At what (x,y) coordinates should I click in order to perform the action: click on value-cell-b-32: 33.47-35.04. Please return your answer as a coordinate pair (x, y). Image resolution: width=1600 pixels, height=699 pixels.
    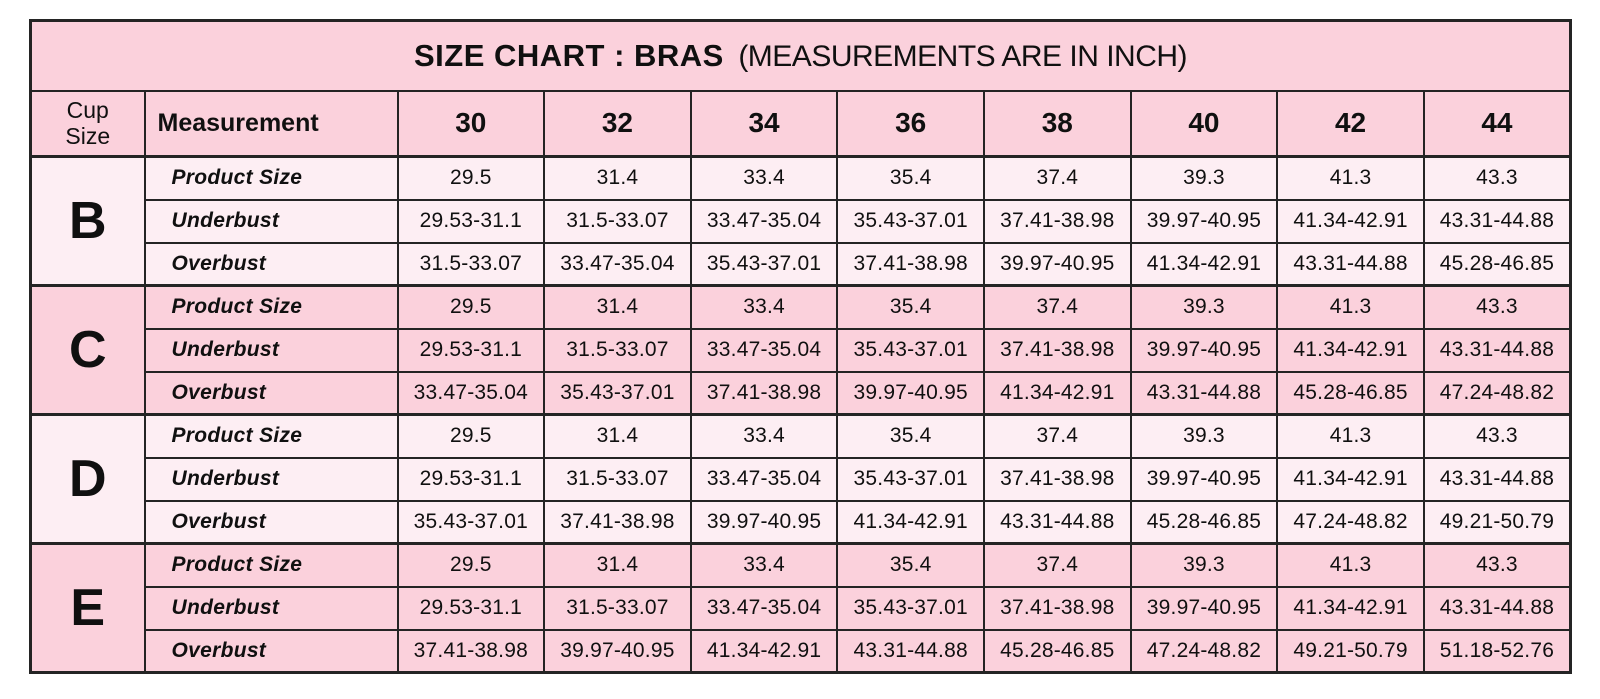
    Looking at the image, I should click on (617, 264).